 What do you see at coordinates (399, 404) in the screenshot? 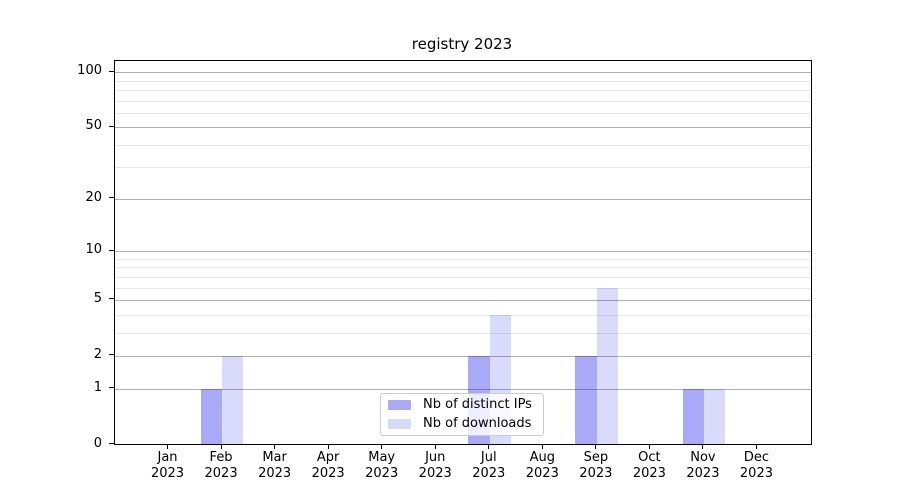
I see `legend-swatch-distinct-ips` at bounding box center [399, 404].